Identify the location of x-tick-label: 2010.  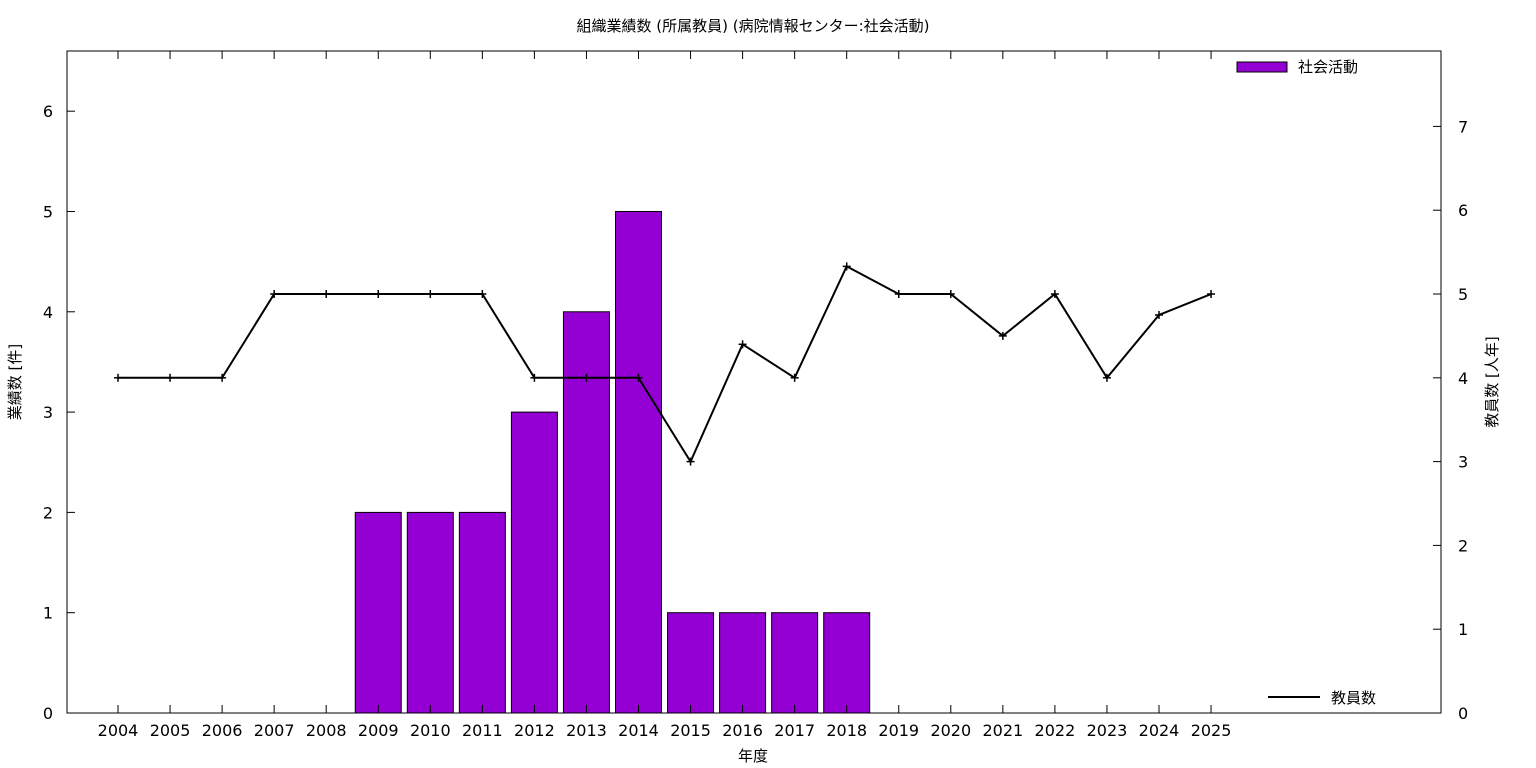
(430, 730).